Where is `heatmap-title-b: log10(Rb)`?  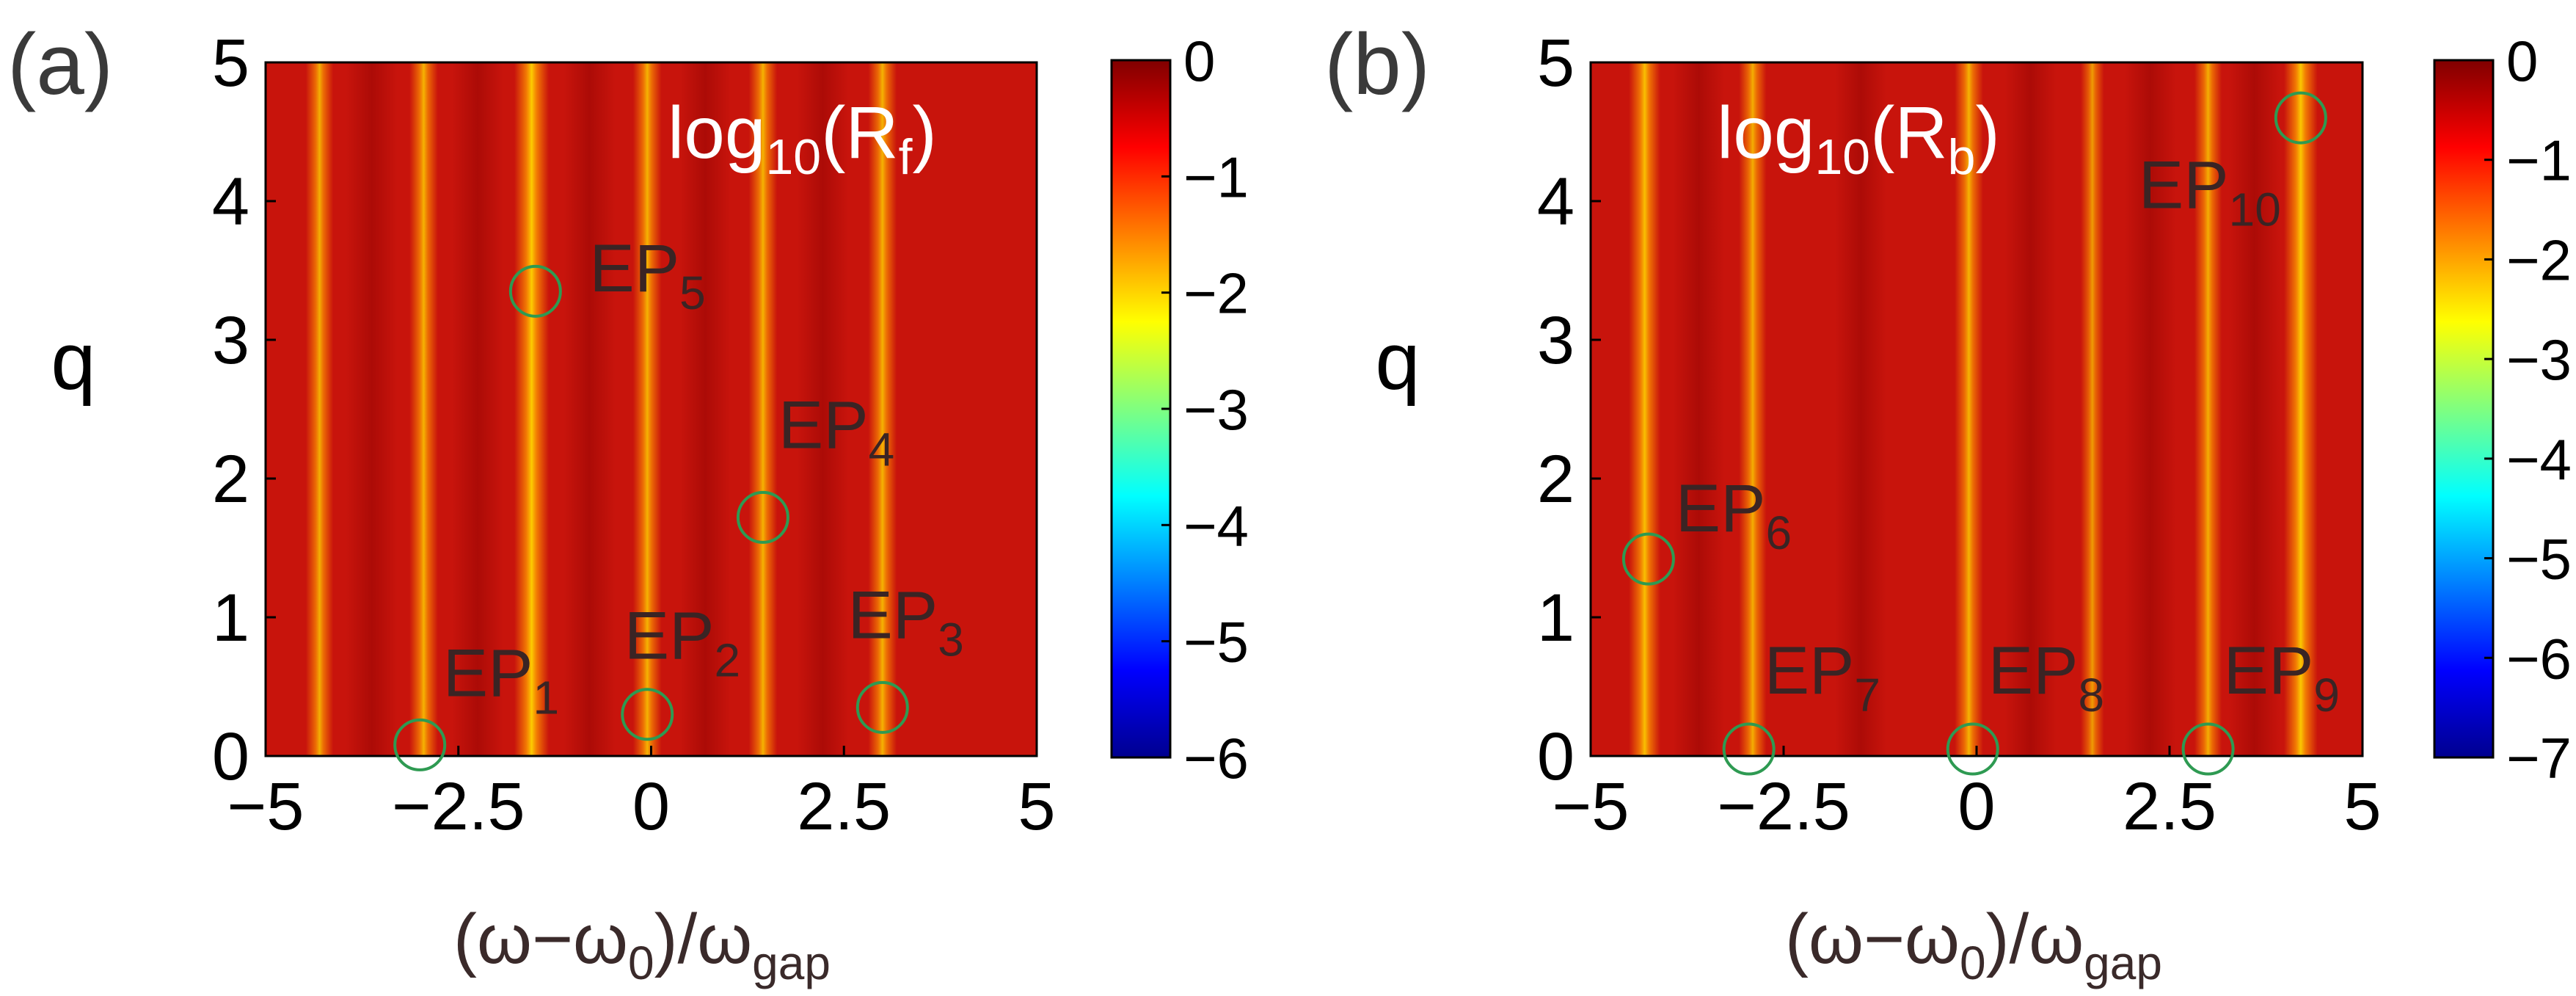
heatmap-title-b: log10(Rb) is located at coordinates (1859, 138).